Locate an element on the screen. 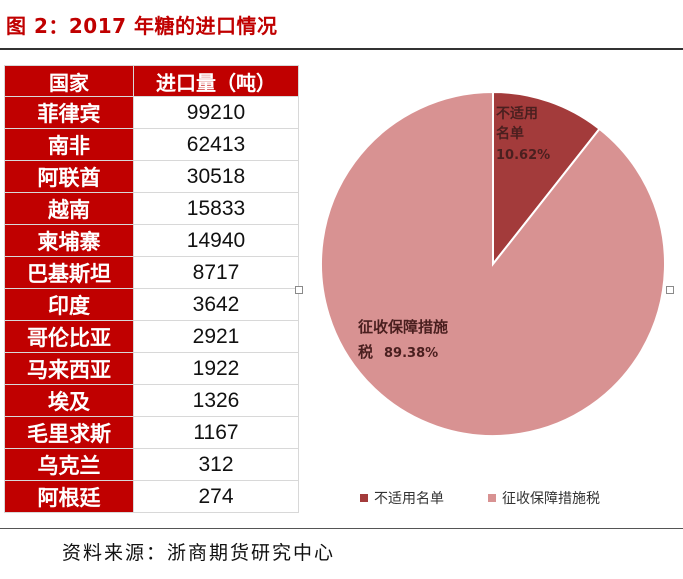 This screenshot has width=683, height=579. country-cell: 乌克兰 is located at coordinates (69, 464).